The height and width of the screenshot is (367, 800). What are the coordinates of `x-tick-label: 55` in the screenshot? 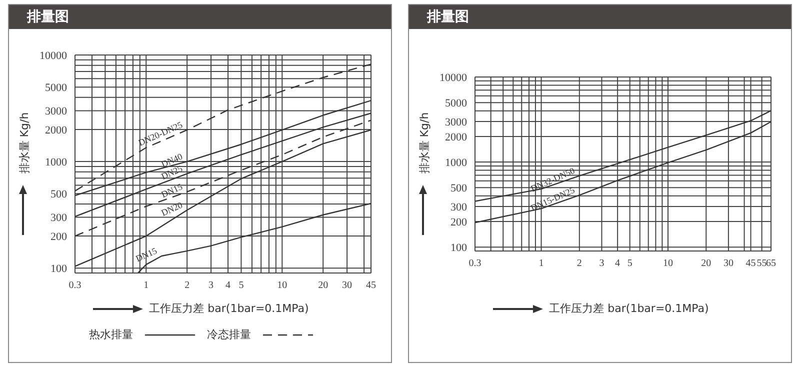 It's located at (761, 264).